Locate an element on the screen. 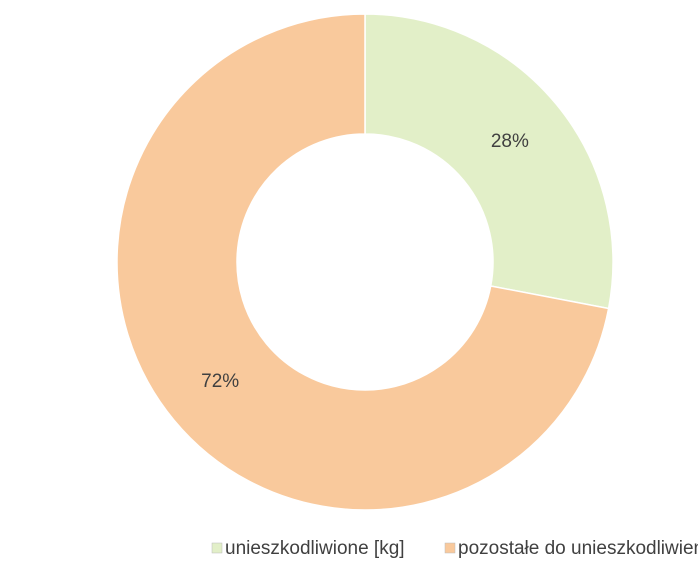 This screenshot has width=698, height=567. legend-label: pozostałe do unieszkodliwienia [kg] is located at coordinates (578, 548).